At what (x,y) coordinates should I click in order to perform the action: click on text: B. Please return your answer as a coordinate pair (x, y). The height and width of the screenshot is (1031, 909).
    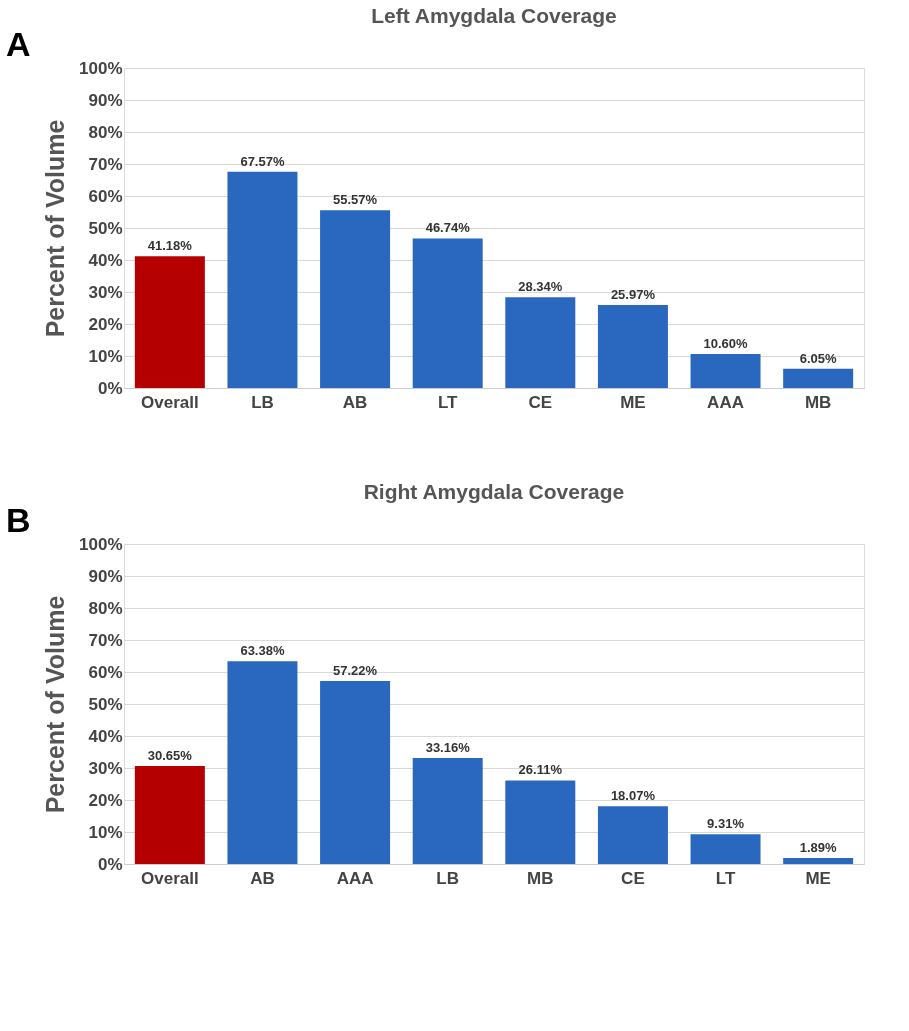
    Looking at the image, I should click on (18, 520).